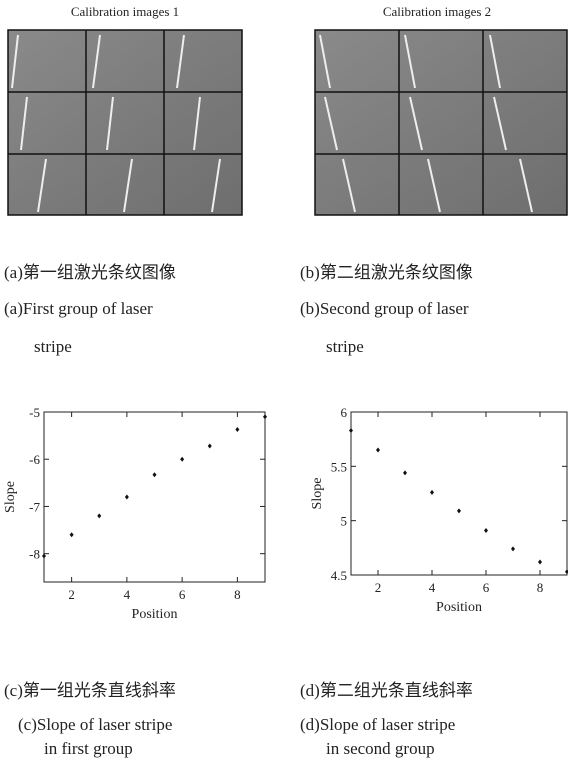 Image resolution: width=568 pixels, height=760 pixels. What do you see at coordinates (344, 521) in the screenshot?
I see `y-tick-label: 5` at bounding box center [344, 521].